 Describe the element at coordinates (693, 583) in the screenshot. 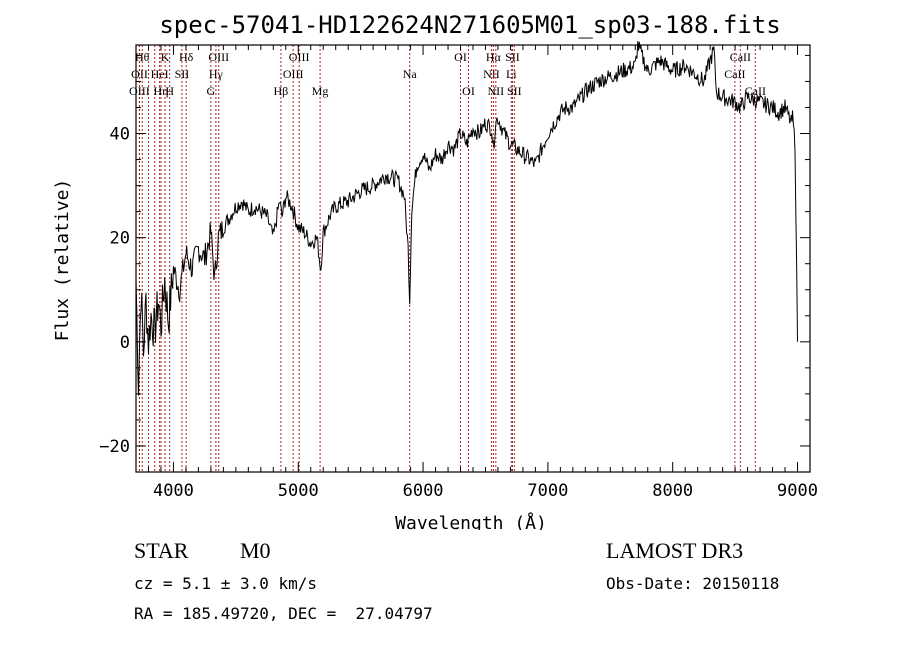

I see `obs-date: Obs-Date: 20150118` at that location.